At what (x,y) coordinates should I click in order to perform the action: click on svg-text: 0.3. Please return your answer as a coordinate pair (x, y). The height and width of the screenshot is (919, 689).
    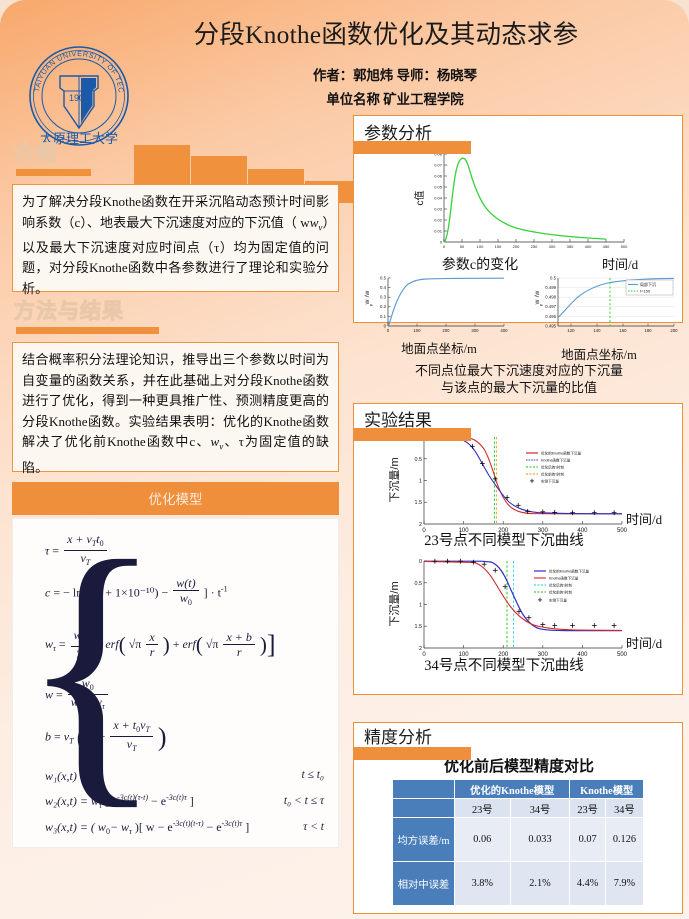
    Looking at the image, I should click on (383, 297).